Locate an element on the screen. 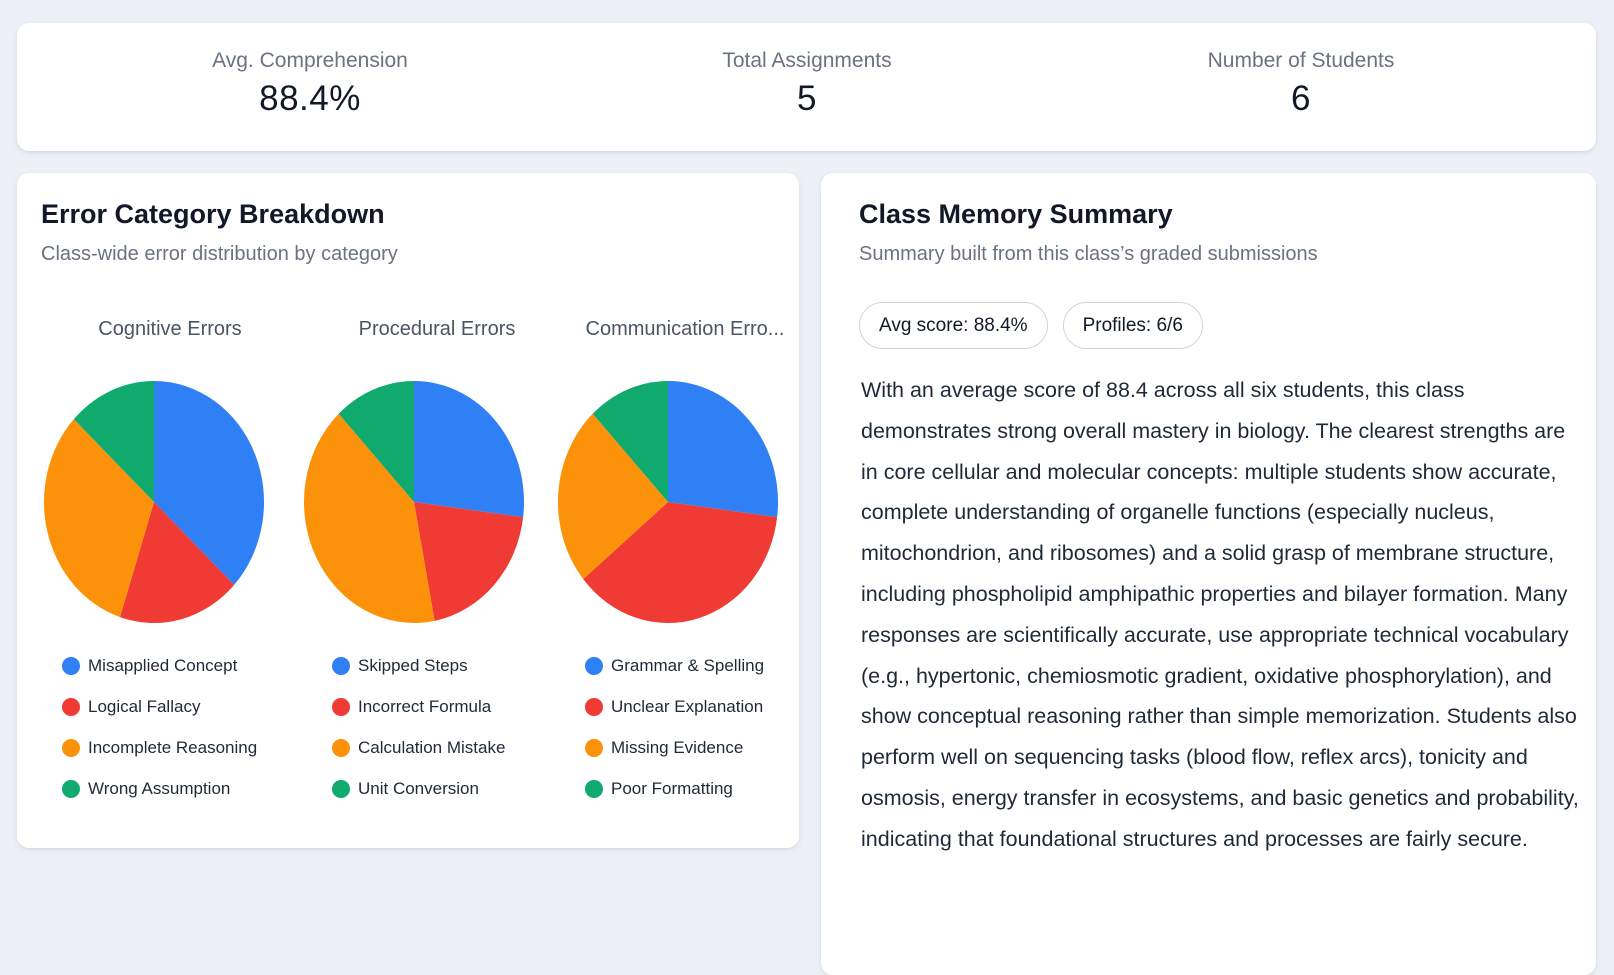 The width and height of the screenshot is (1614, 975). legend-label: Poor Formatting is located at coordinates (672, 788).